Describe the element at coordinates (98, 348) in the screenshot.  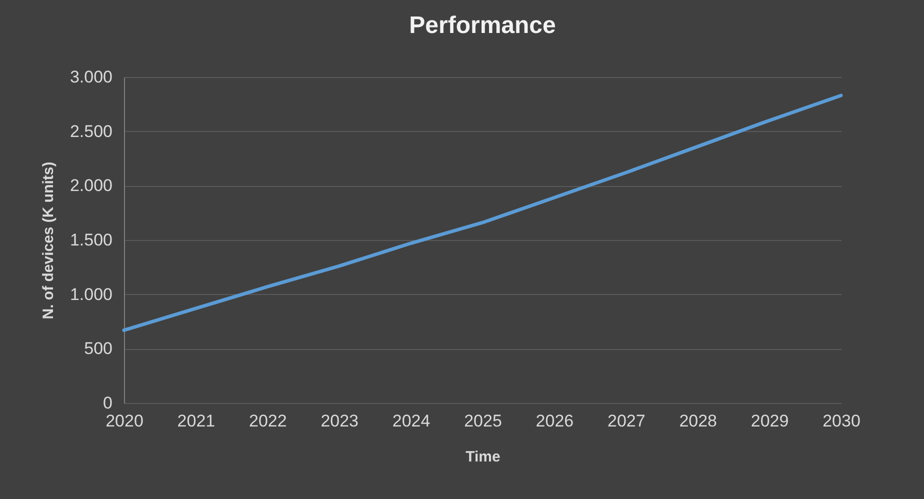
I see `y-tick-label: 500` at that location.